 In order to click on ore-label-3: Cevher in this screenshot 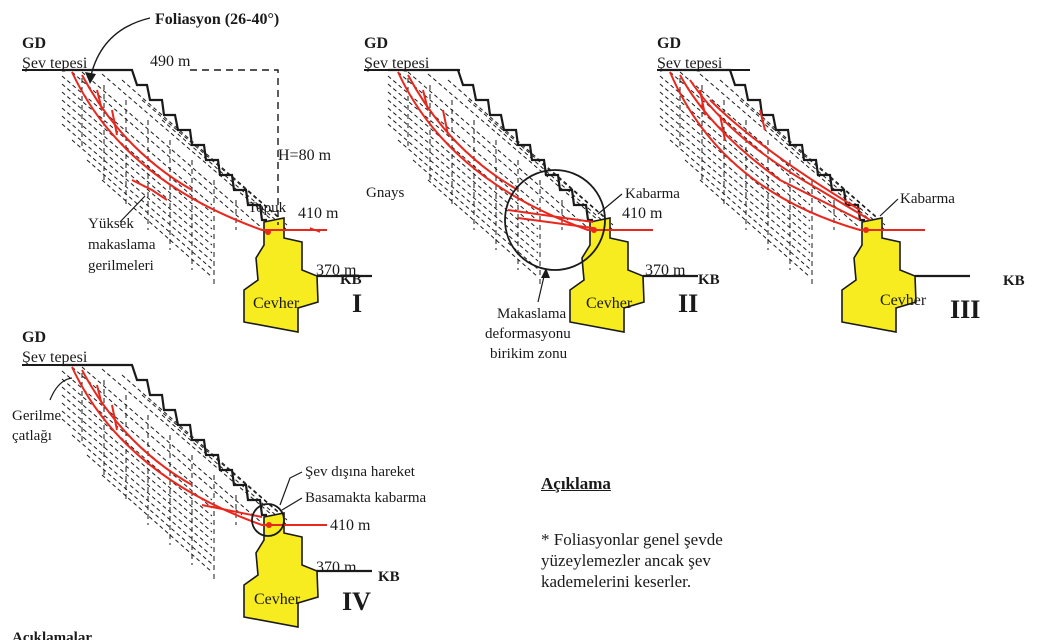, I will do `click(903, 300)`.